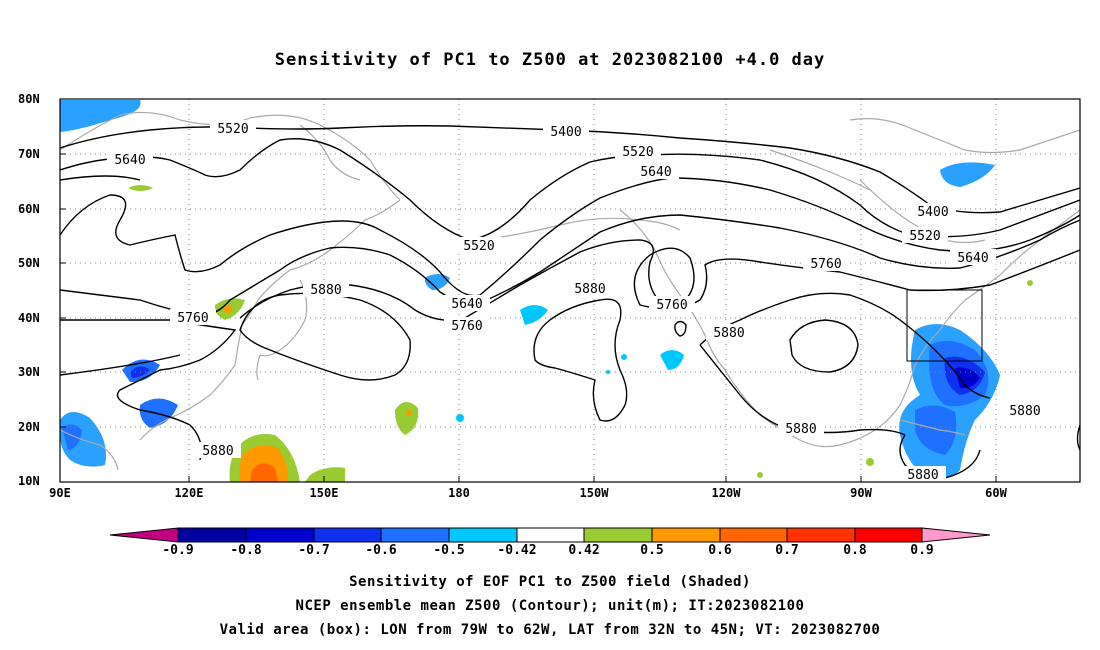 The width and height of the screenshot is (1100, 650). Describe the element at coordinates (60, 493) in the screenshot. I see `lon-label: 90E` at that location.